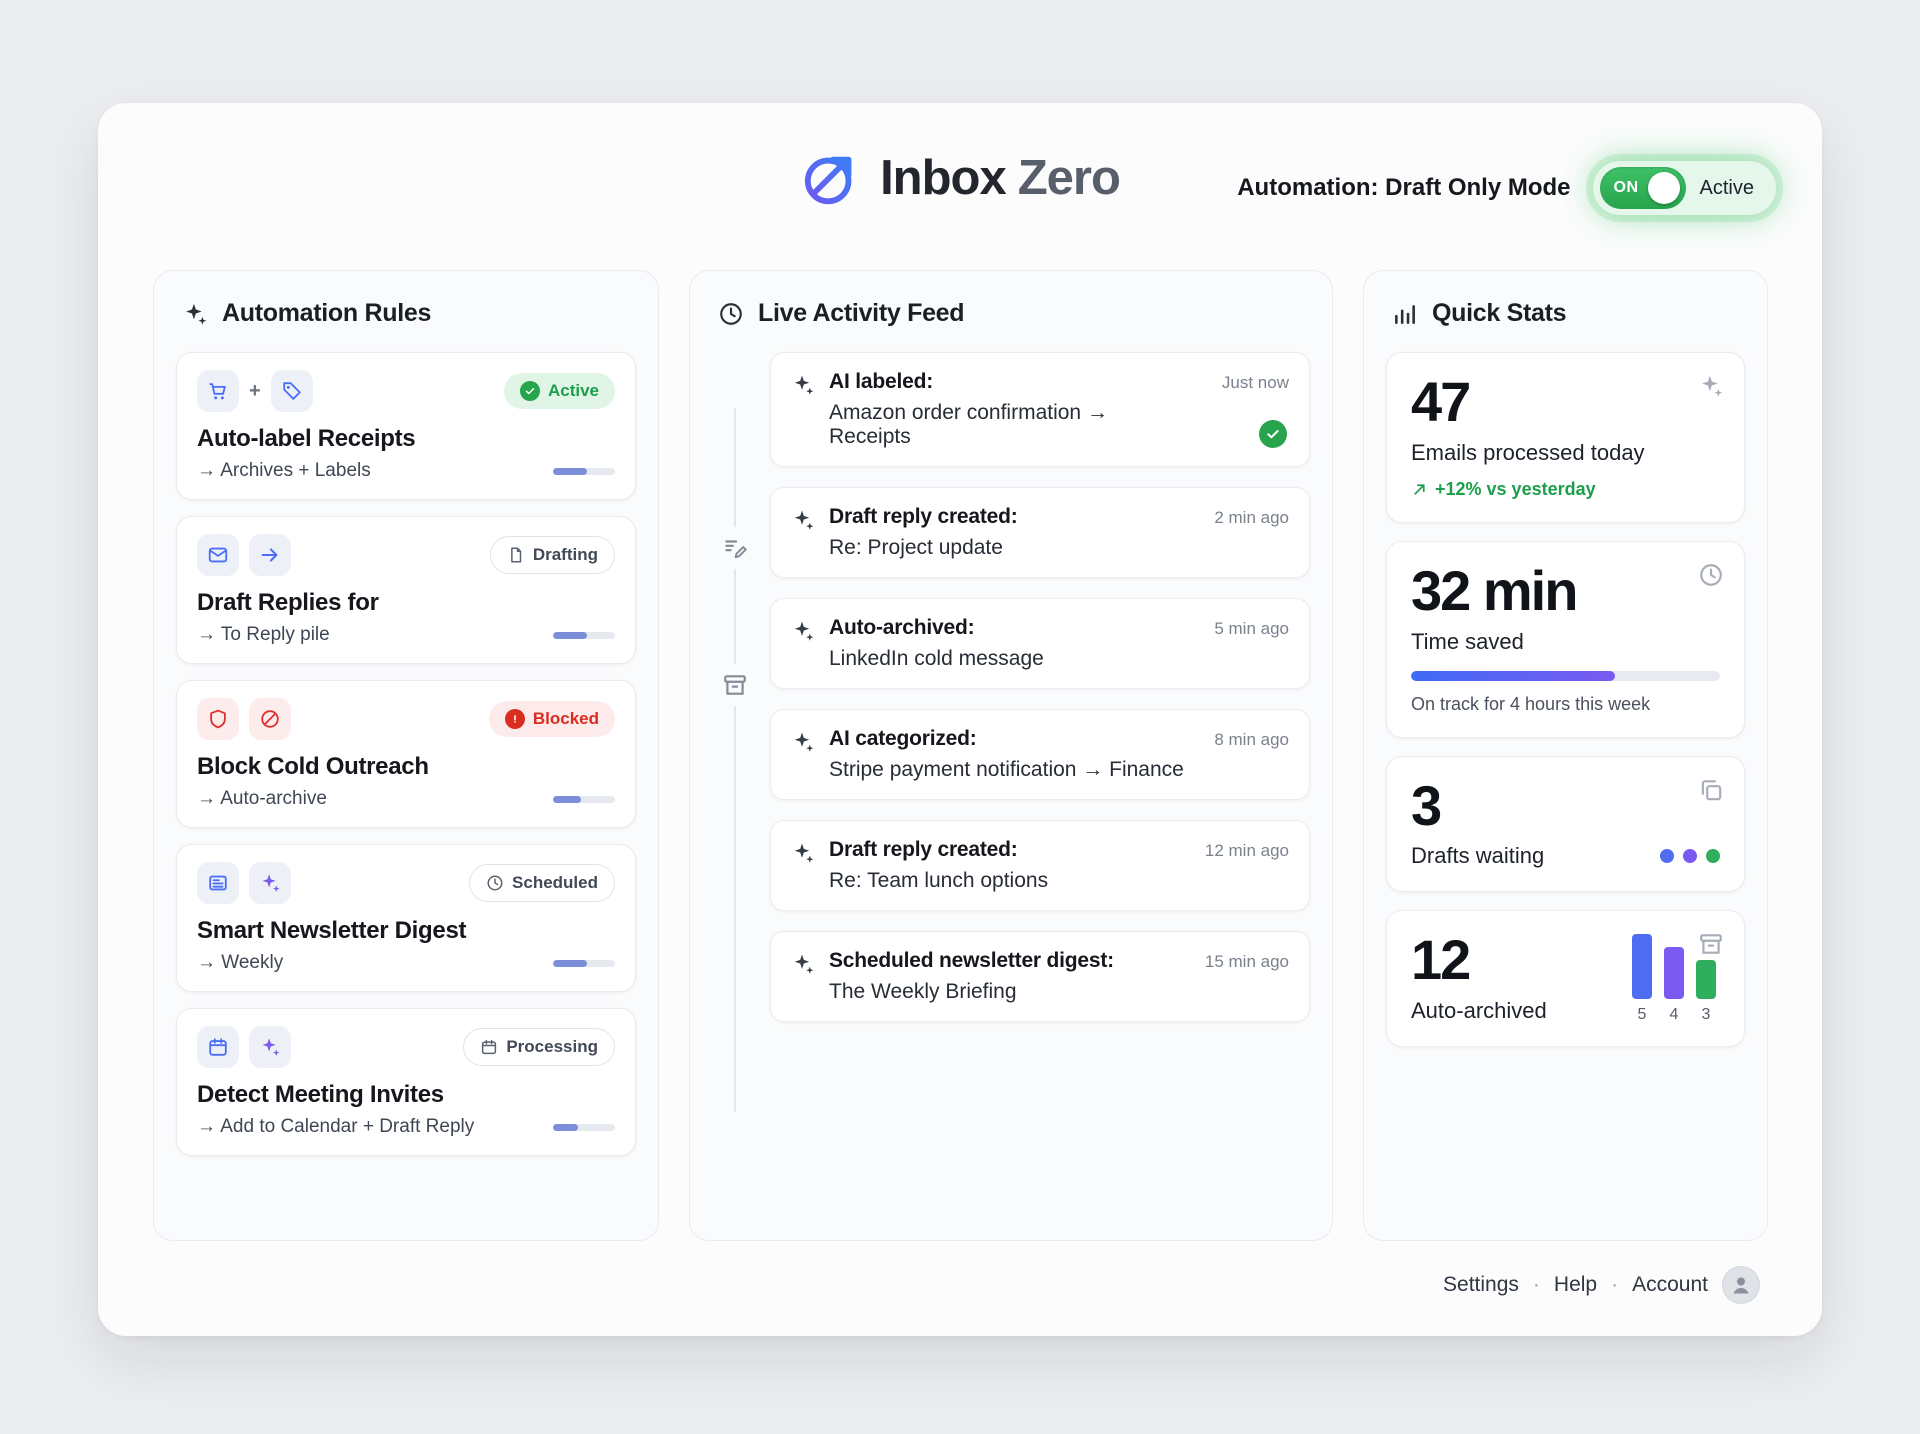 The height and width of the screenshot is (1434, 1920). Describe the element at coordinates (923, 516) in the screenshot. I see `activity-action: Draft reply created:` at that location.